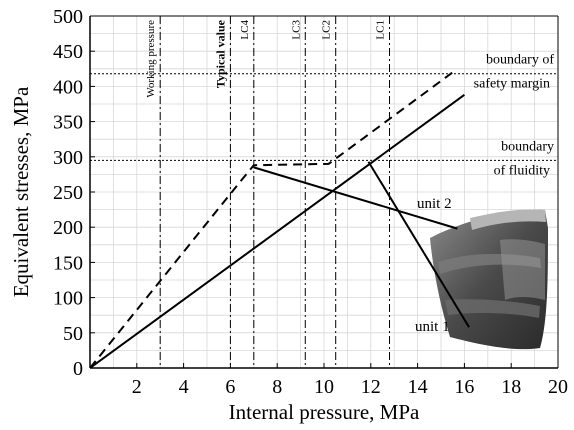 Image resolution: width=574 pixels, height=430 pixels. Describe the element at coordinates (184, 387) in the screenshot. I see `x-tick-label: 4` at that location.